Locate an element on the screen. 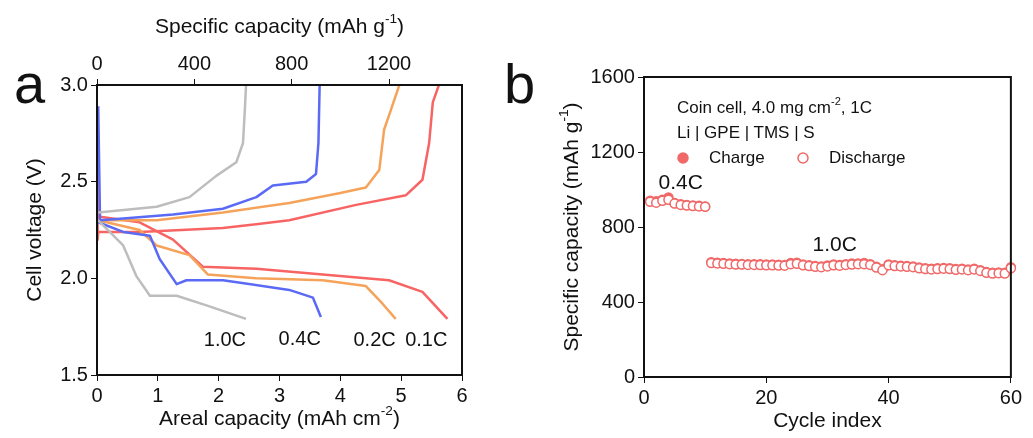 This screenshot has width=1033, height=438. annotation: 0.4C is located at coordinates (680, 182).